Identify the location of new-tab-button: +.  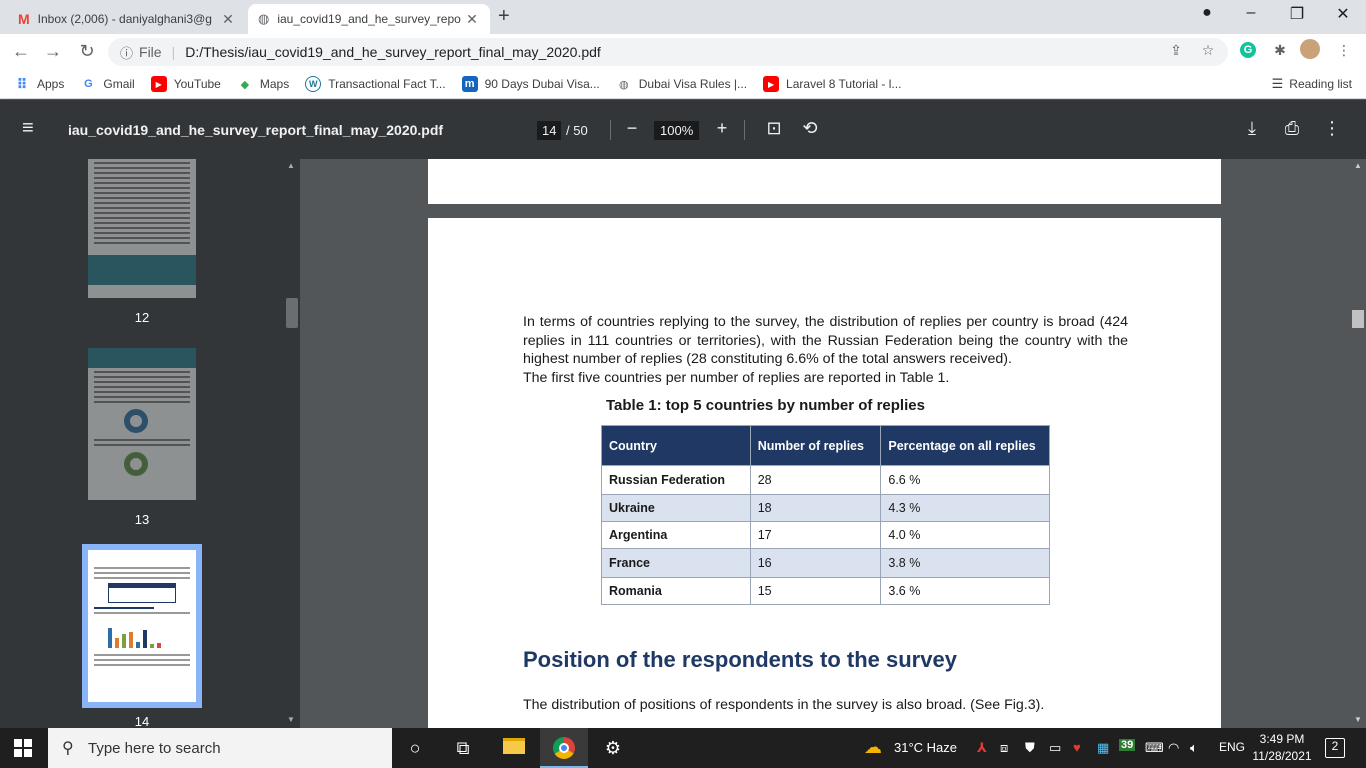
(504, 16).